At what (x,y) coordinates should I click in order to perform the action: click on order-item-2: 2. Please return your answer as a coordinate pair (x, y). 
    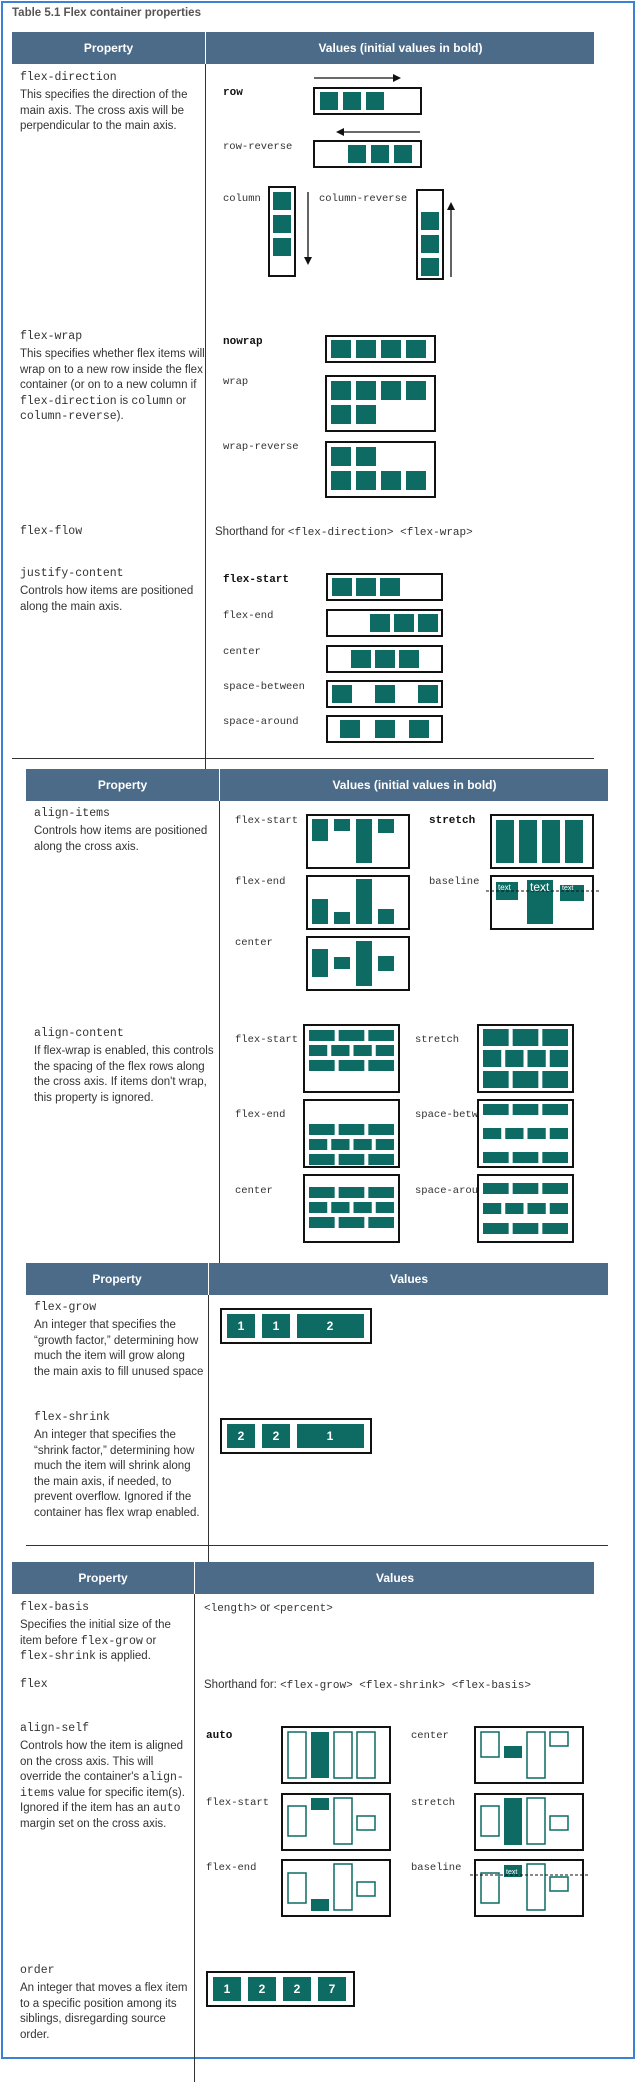
    Looking at the image, I should click on (262, 1989).